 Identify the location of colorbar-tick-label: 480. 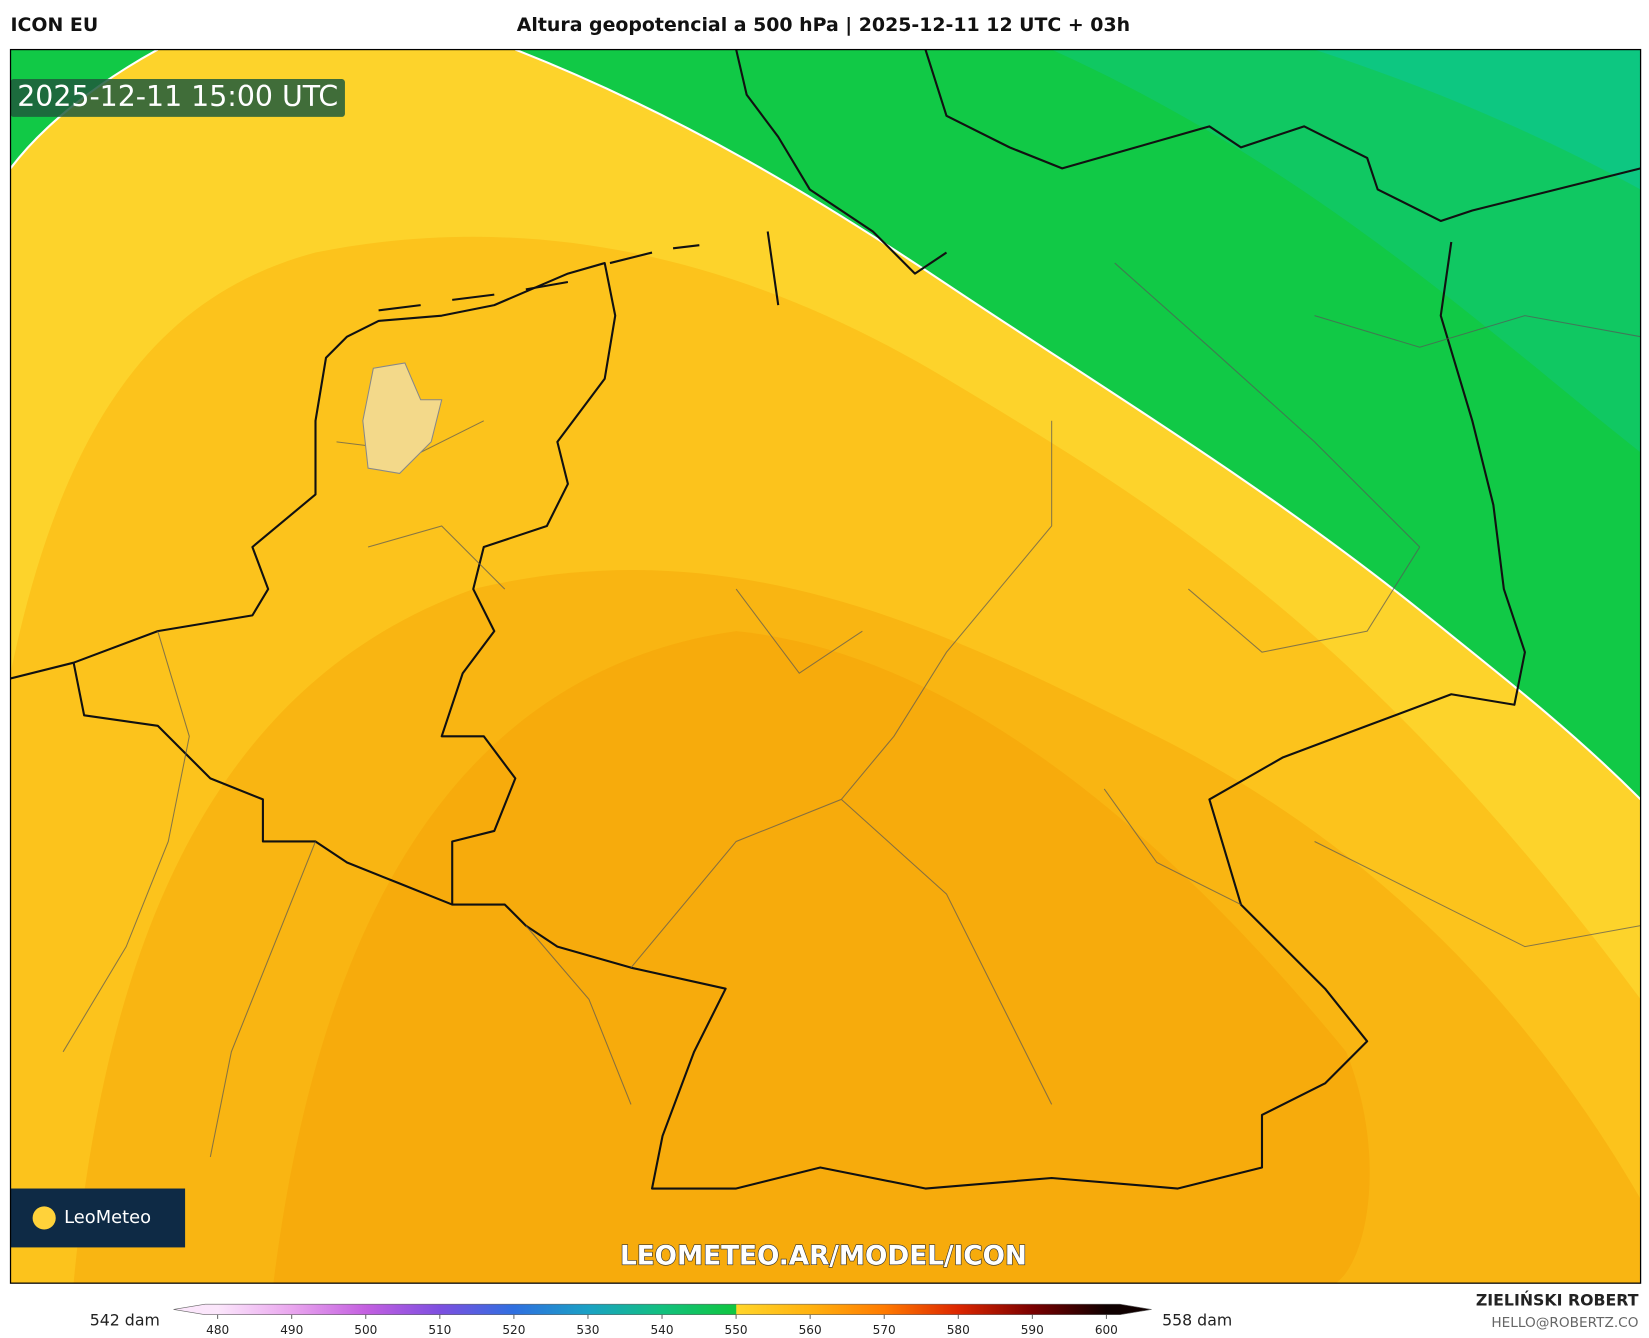
(217, 1330).